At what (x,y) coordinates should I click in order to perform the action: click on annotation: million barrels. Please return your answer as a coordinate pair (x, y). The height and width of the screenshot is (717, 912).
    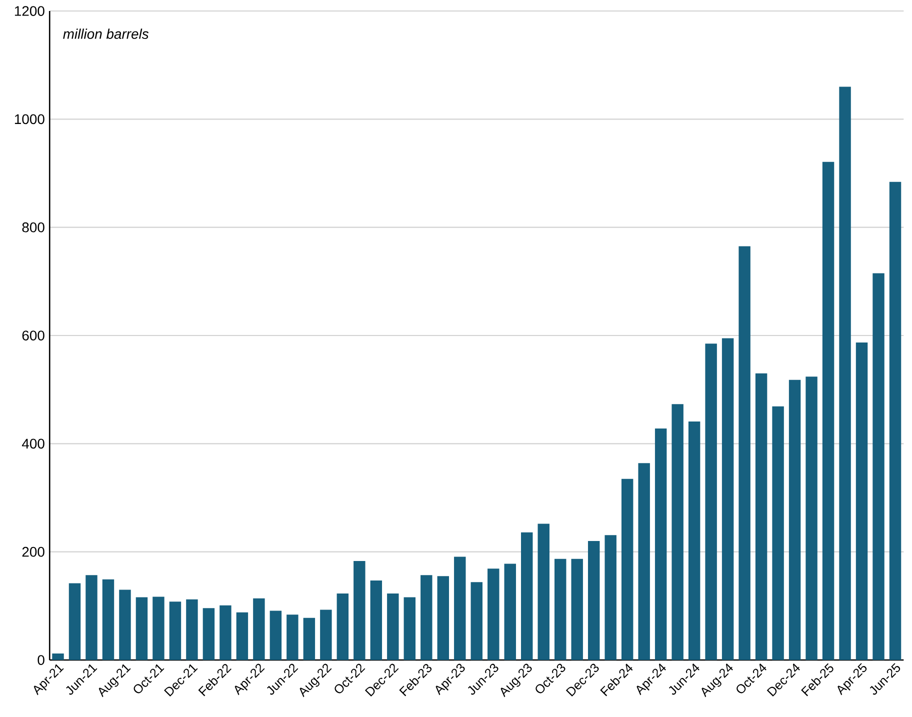
    Looking at the image, I should click on (106, 33).